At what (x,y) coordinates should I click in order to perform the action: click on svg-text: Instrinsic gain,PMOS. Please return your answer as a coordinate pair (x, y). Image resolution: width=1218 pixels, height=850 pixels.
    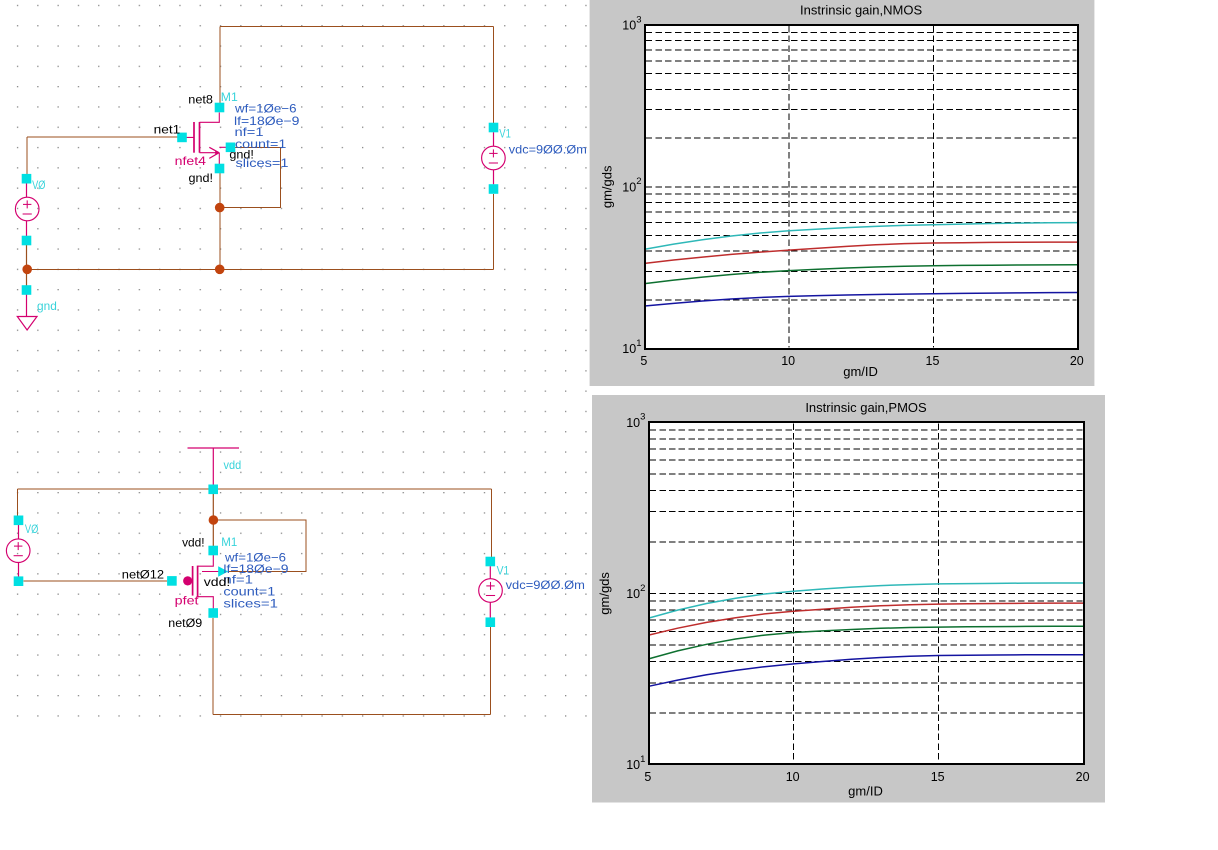
    Looking at the image, I should click on (866, 407).